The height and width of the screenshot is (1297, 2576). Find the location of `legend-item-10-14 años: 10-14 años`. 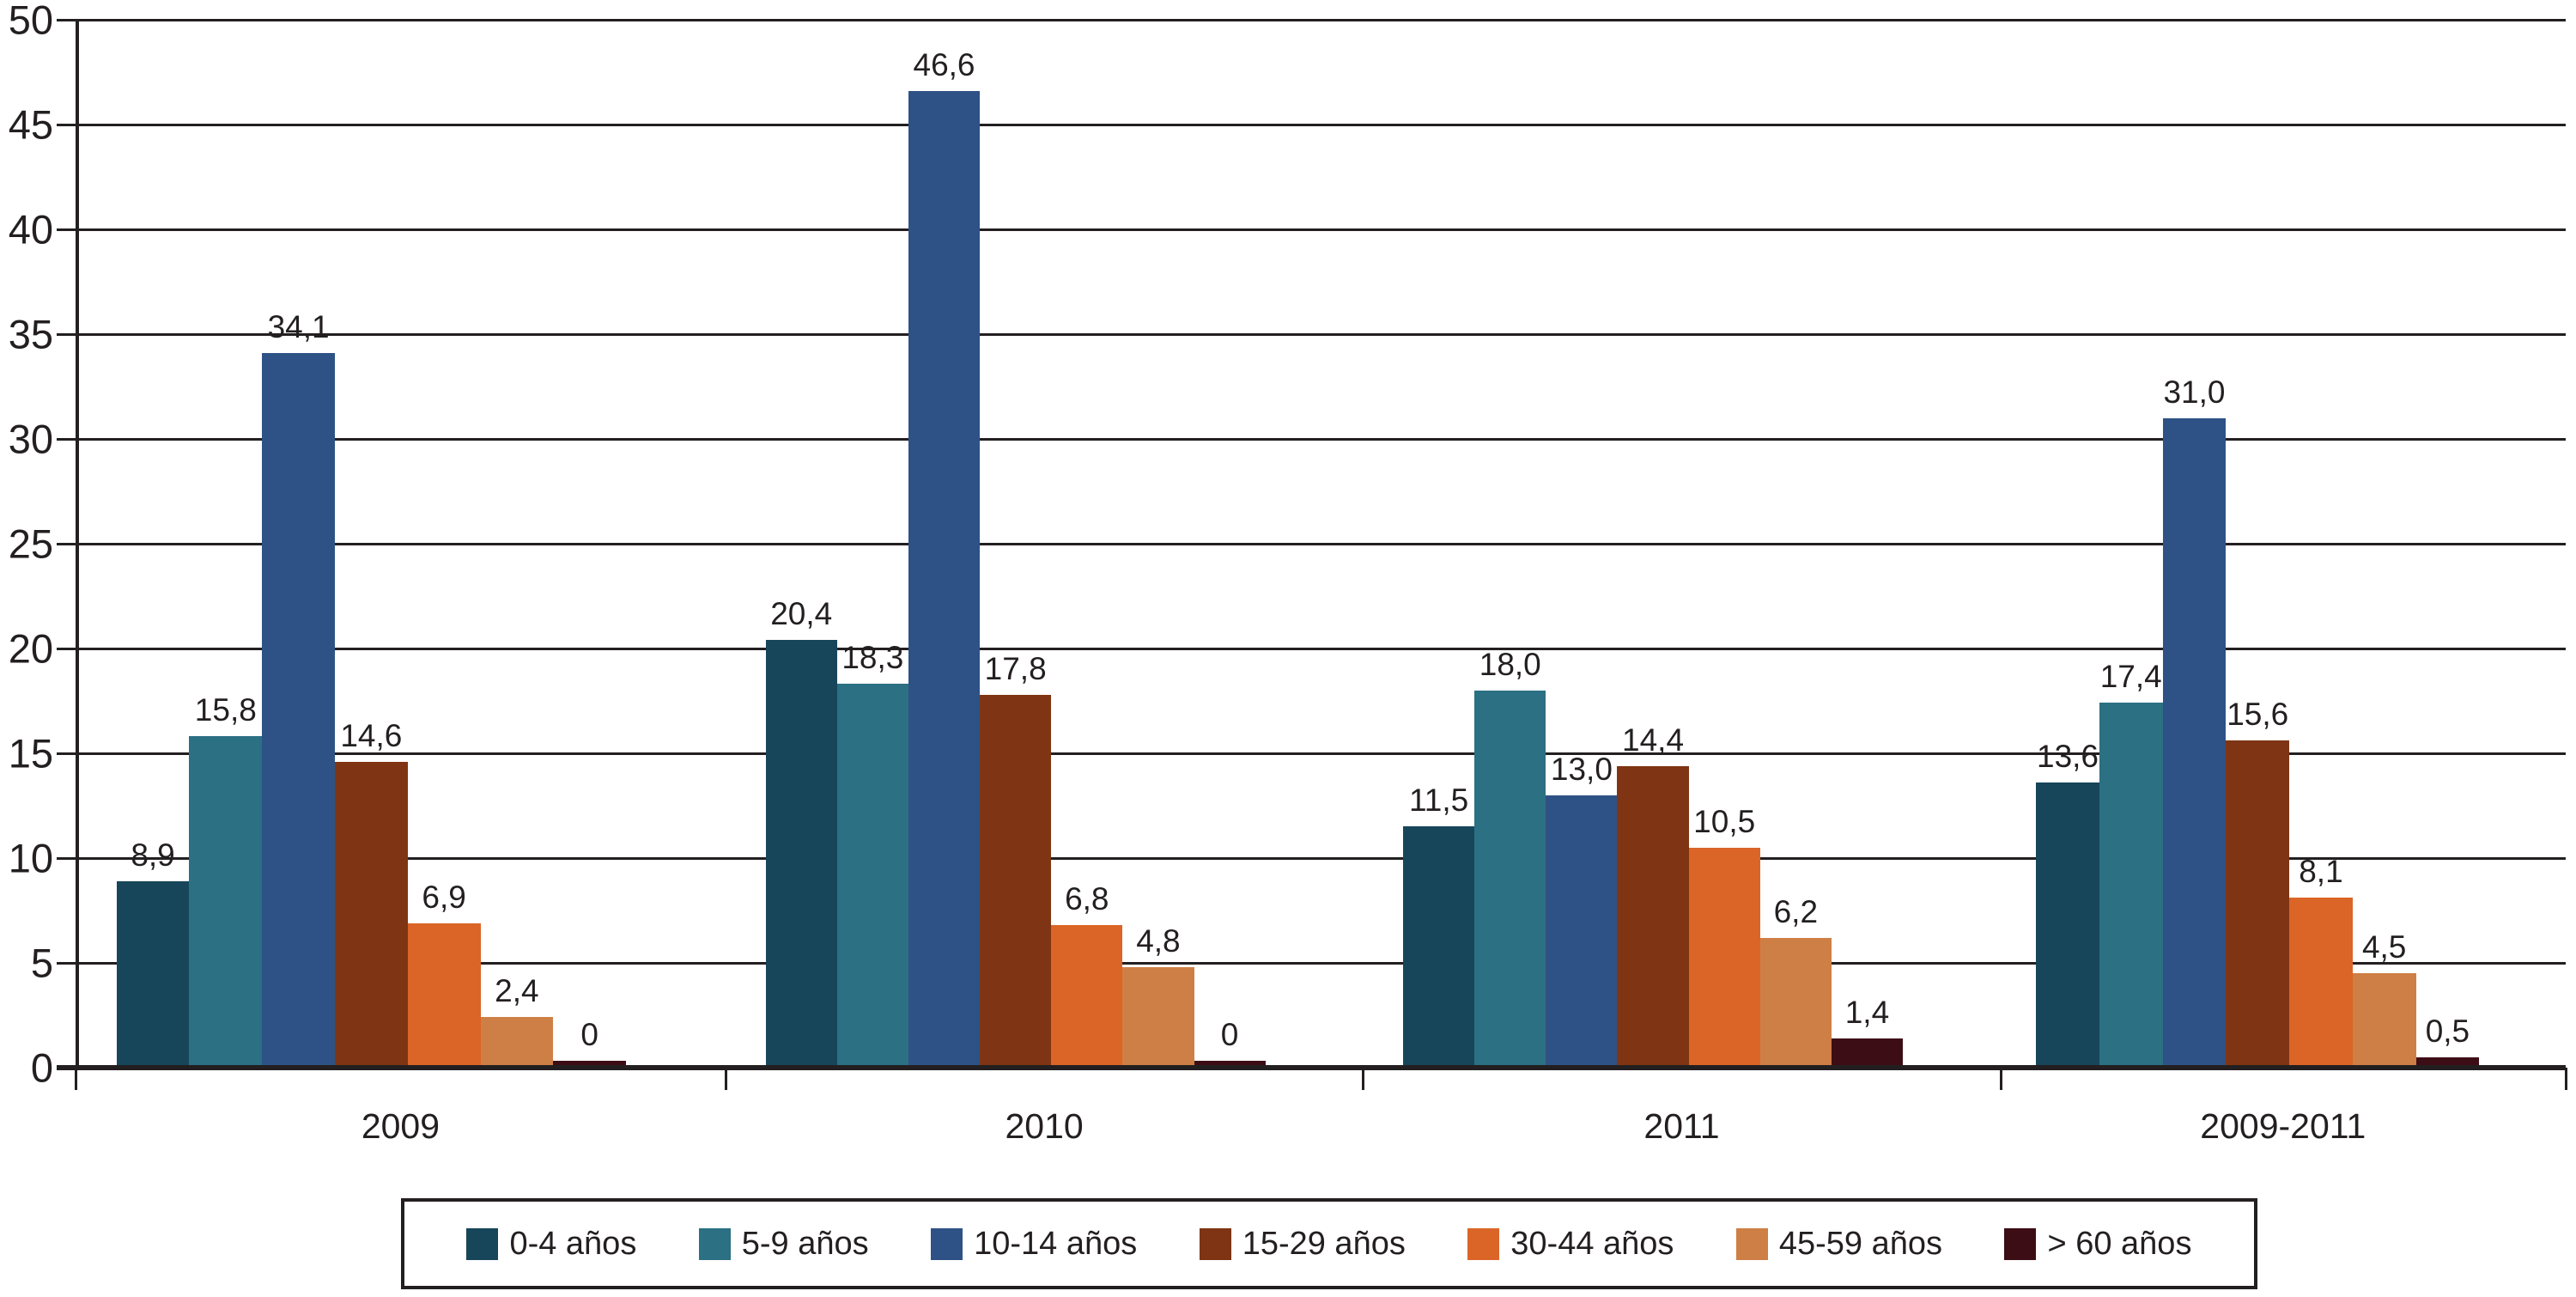

legend-item-10-14 años: 10-14 años is located at coordinates (1034, 1244).